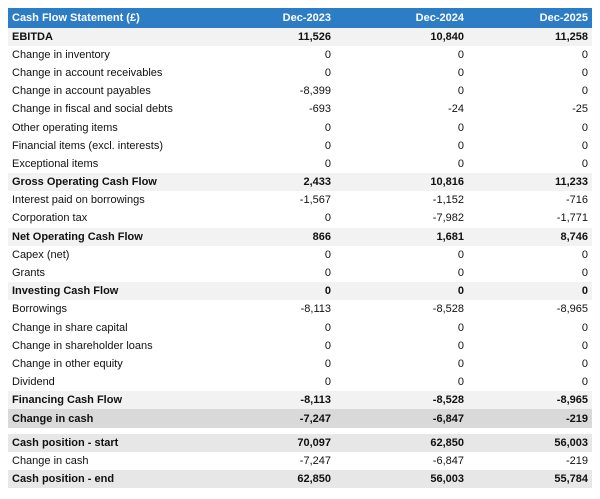  What do you see at coordinates (300, 291) in the screenshot?
I see `table-row: Investing Cash Flow 0 0 0` at bounding box center [300, 291].